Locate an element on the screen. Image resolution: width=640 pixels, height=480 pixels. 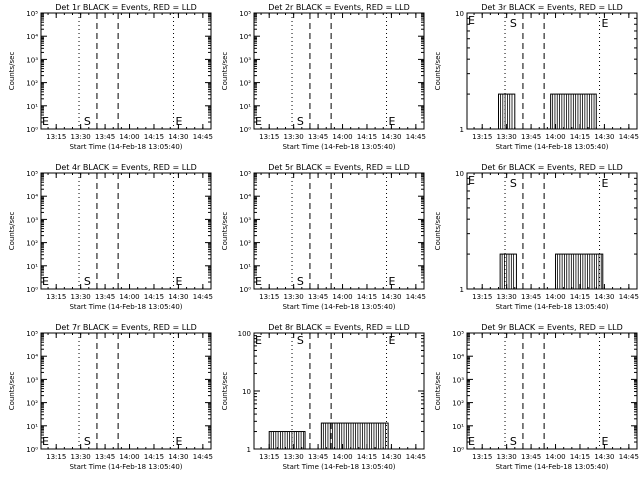
chart-title: Det 6r BLACK = Events, RED = LLD is located at coordinates (552, 167).